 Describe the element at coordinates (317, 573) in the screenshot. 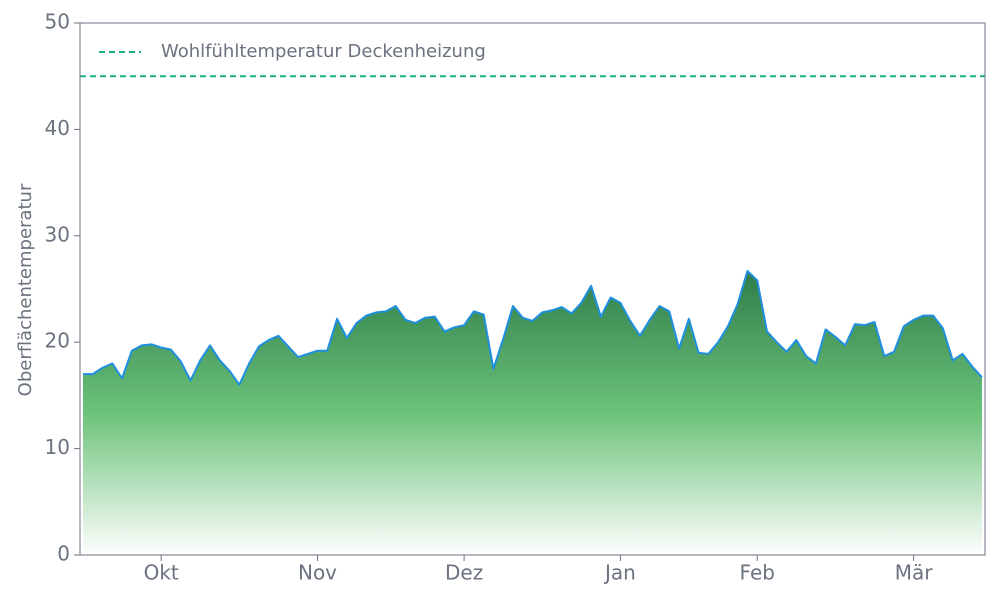

I see `x-tick-label: Nov` at that location.